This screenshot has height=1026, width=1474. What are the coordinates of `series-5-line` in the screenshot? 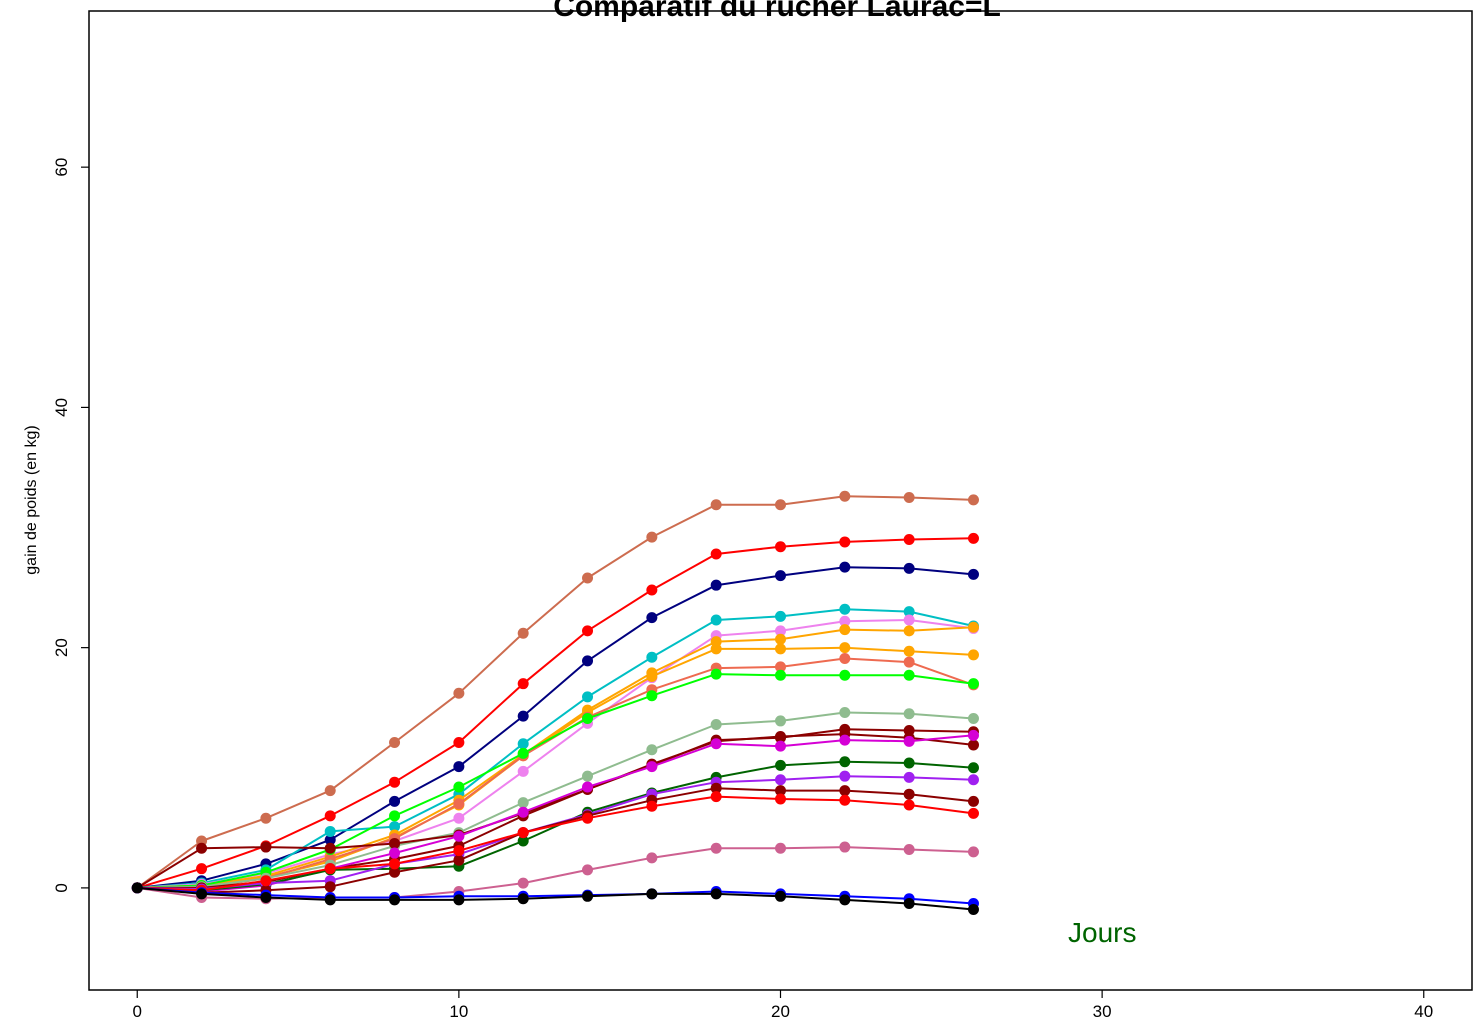 It's located at (555, 757).